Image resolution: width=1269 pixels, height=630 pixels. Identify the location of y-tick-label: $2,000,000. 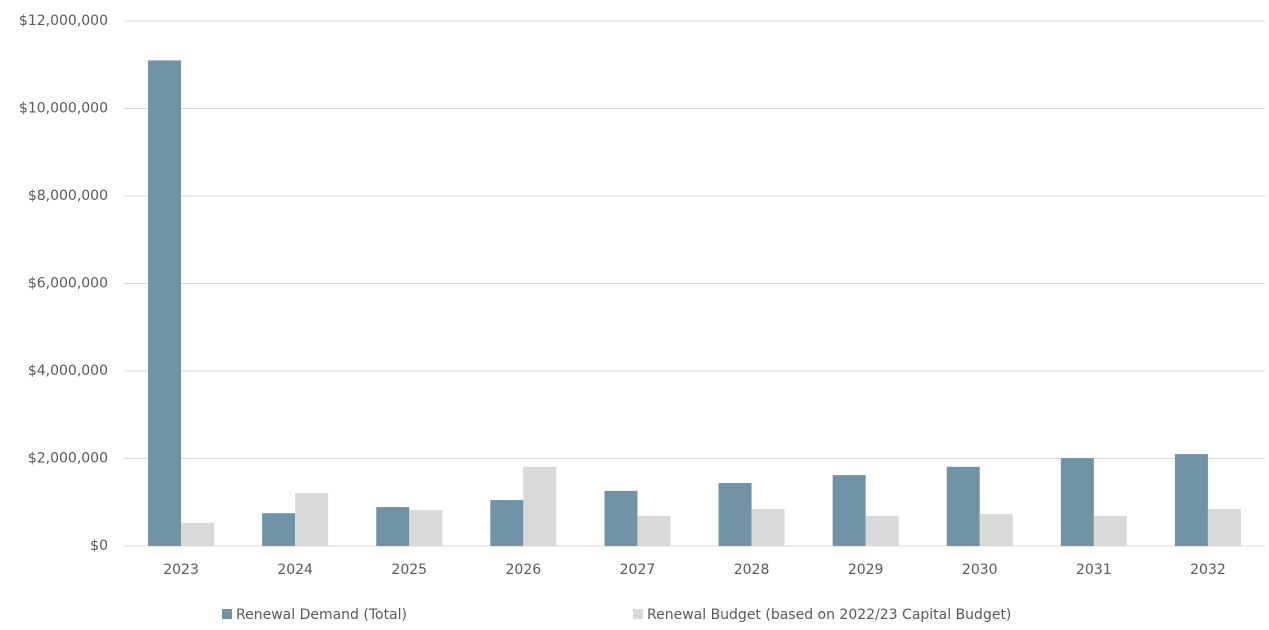
(68, 459).